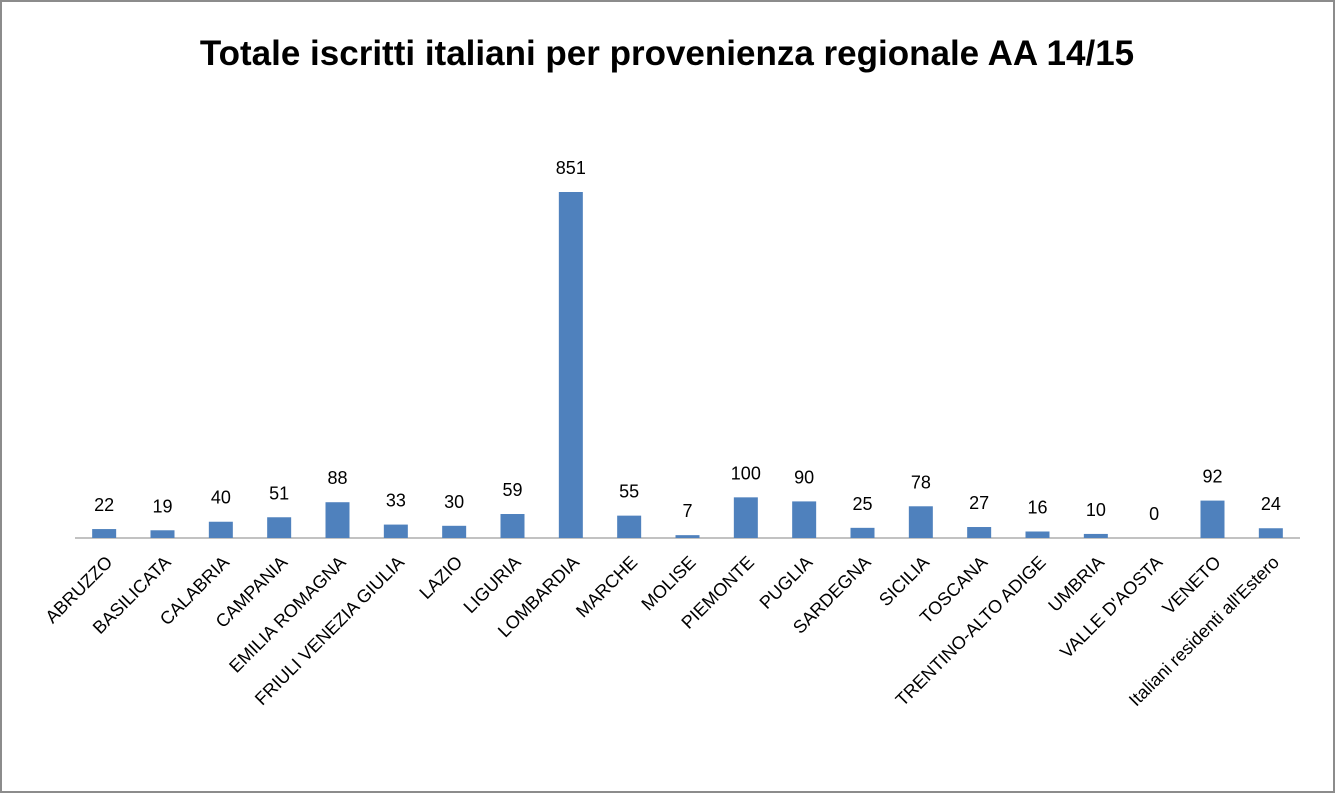  What do you see at coordinates (606, 586) in the screenshot?
I see `x-tick-label: MARCHE` at bounding box center [606, 586].